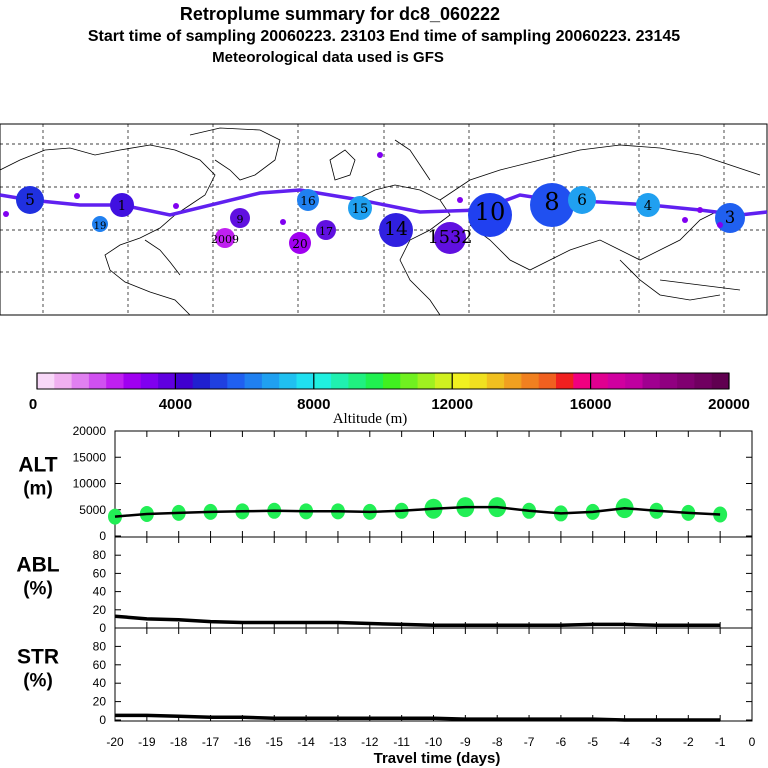 The height and width of the screenshot is (768, 768). I want to click on panel-unit-str: (%), so click(38, 680).